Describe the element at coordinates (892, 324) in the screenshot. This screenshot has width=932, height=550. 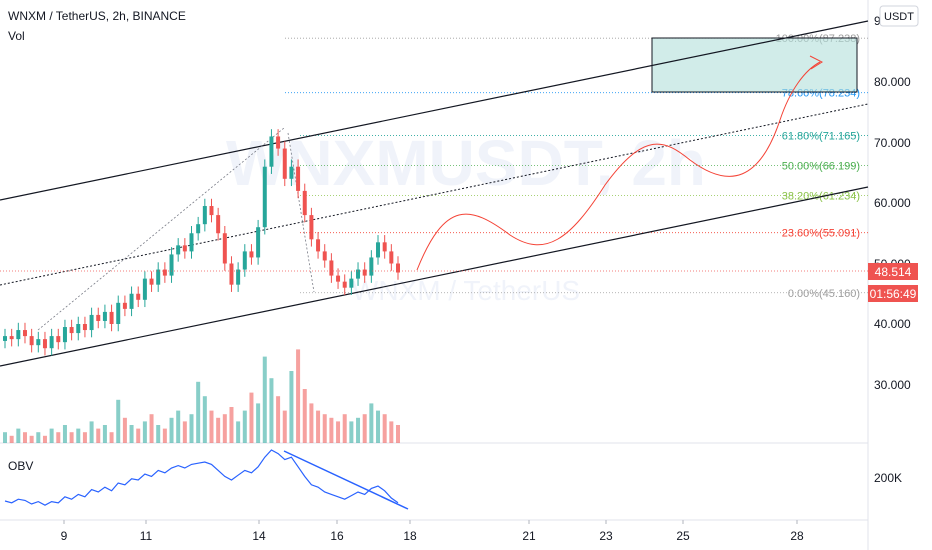
I see `price-axis-tick: 40.000` at that location.